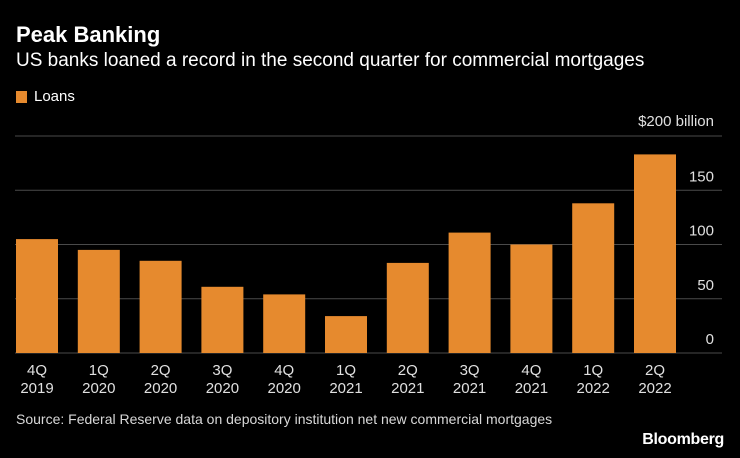  What do you see at coordinates (284, 323) in the screenshot?
I see `bar-4q-2020` at bounding box center [284, 323].